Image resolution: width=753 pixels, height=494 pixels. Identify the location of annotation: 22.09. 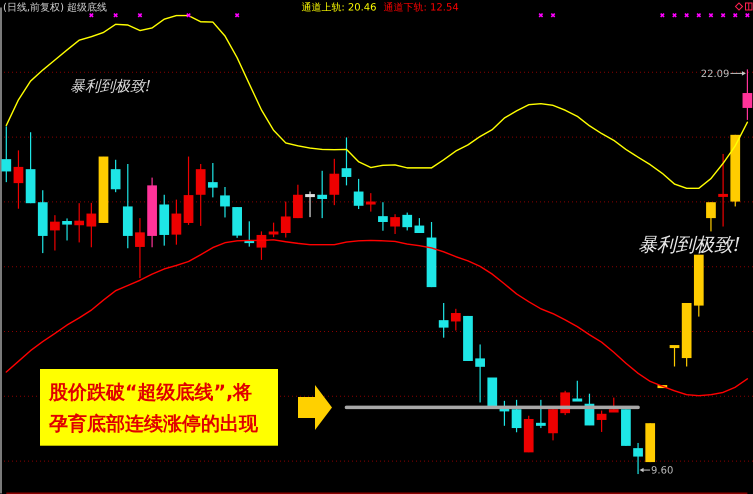
(715, 74).